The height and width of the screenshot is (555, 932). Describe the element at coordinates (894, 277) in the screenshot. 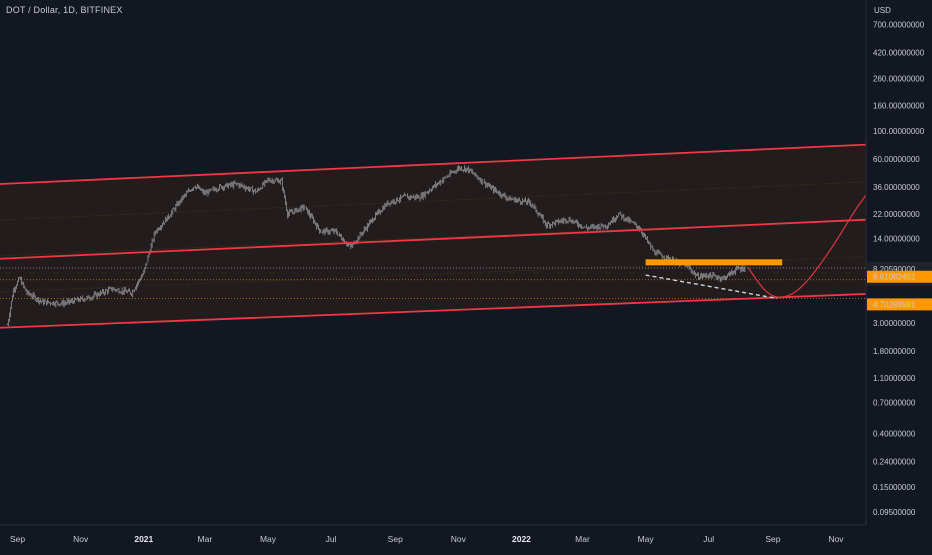

I see `level-tag-value: 6.61082401` at that location.